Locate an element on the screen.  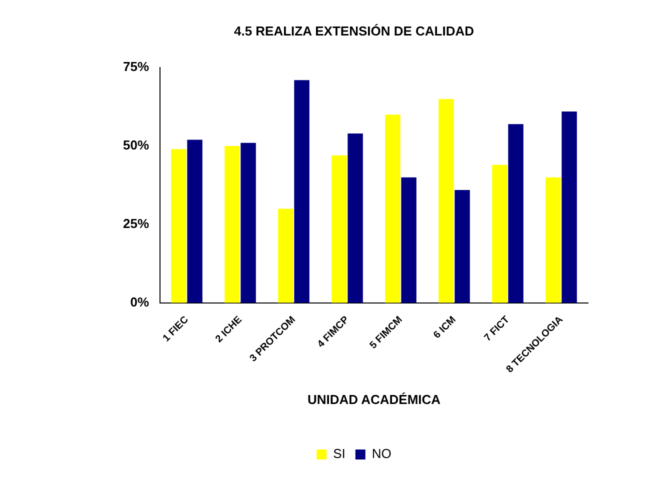
x-axis-title: UNIDAD ACADÉMICA is located at coordinates (374, 399).